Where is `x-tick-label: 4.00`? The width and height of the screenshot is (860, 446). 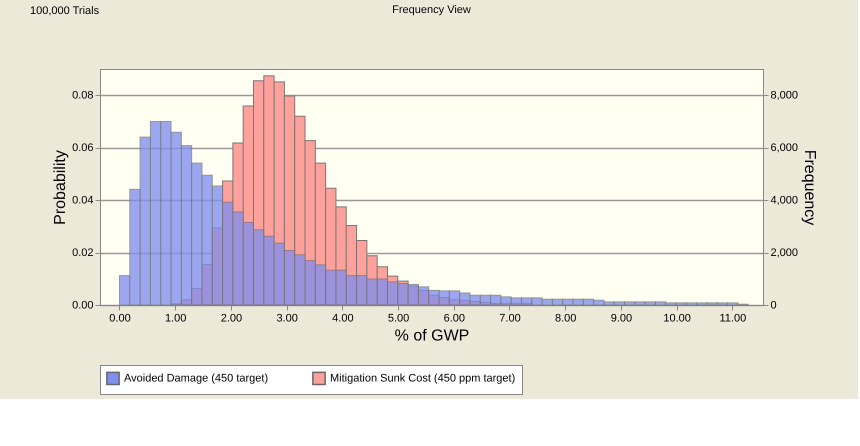
x-tick-label: 4.00 is located at coordinates (343, 318).